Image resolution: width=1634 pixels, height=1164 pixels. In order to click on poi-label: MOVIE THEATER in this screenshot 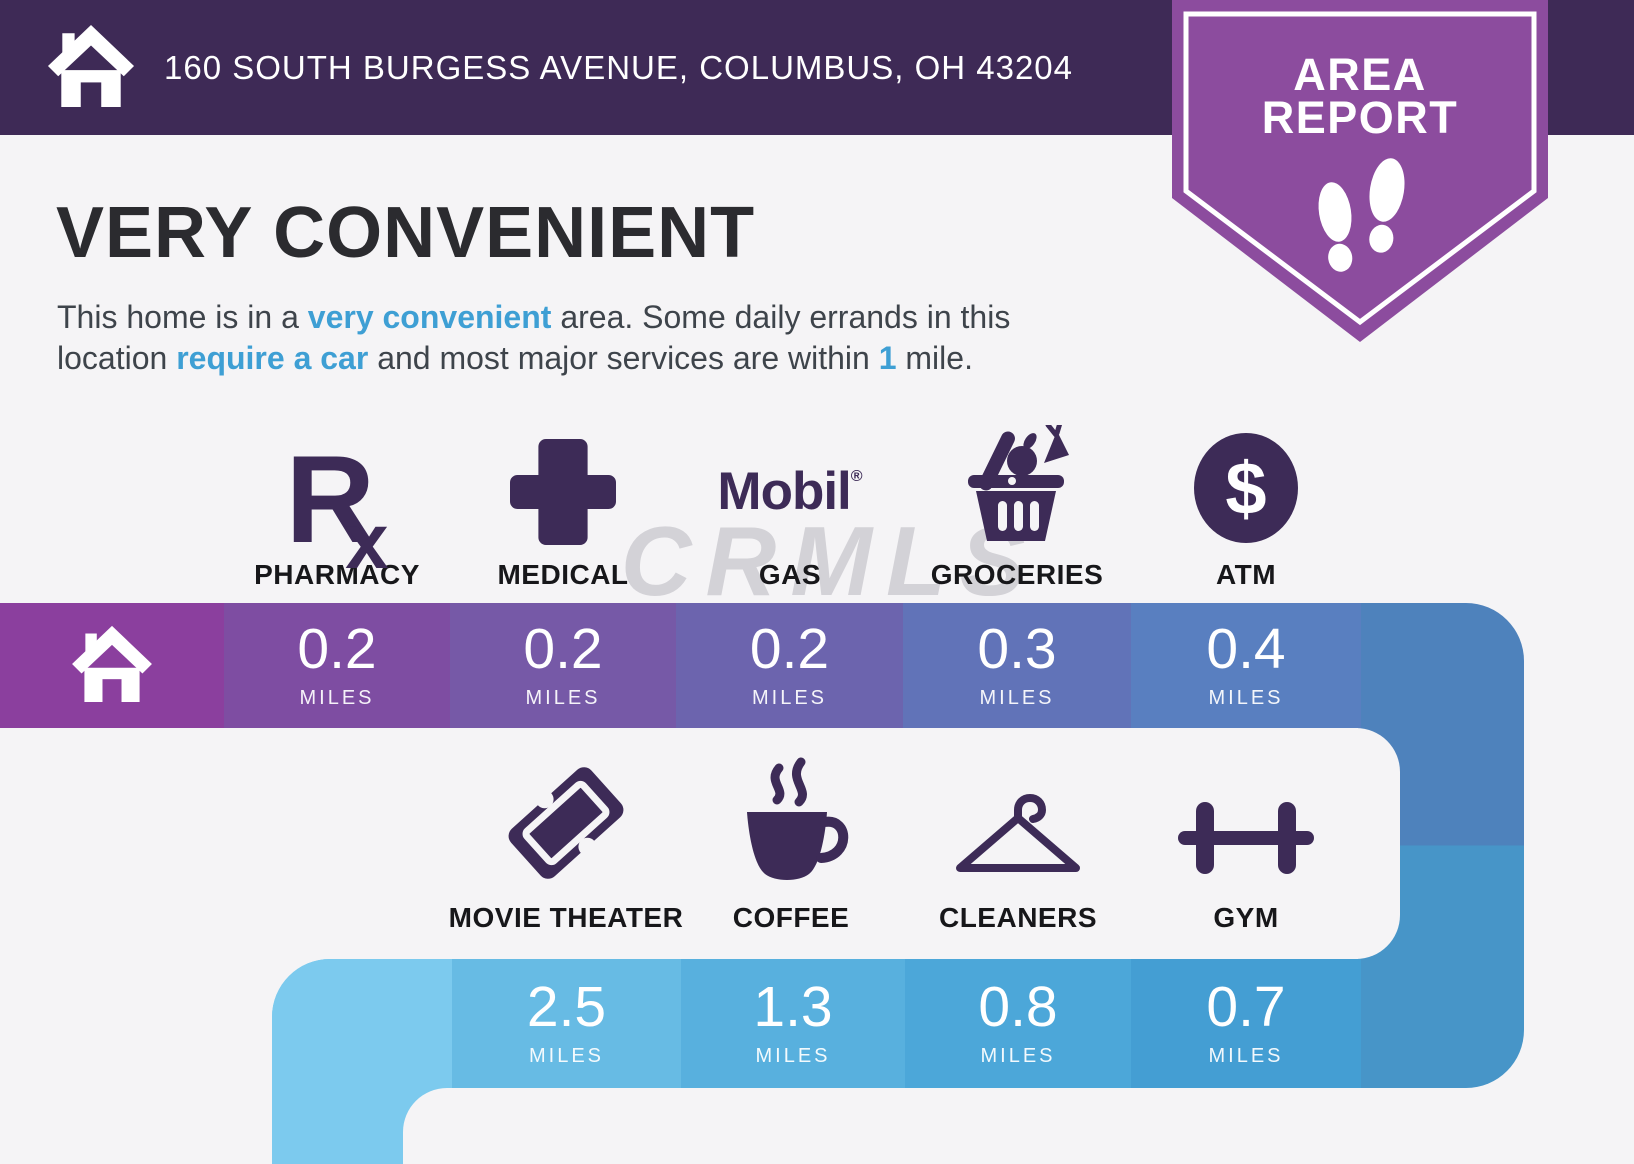, I will do `click(566, 917)`.